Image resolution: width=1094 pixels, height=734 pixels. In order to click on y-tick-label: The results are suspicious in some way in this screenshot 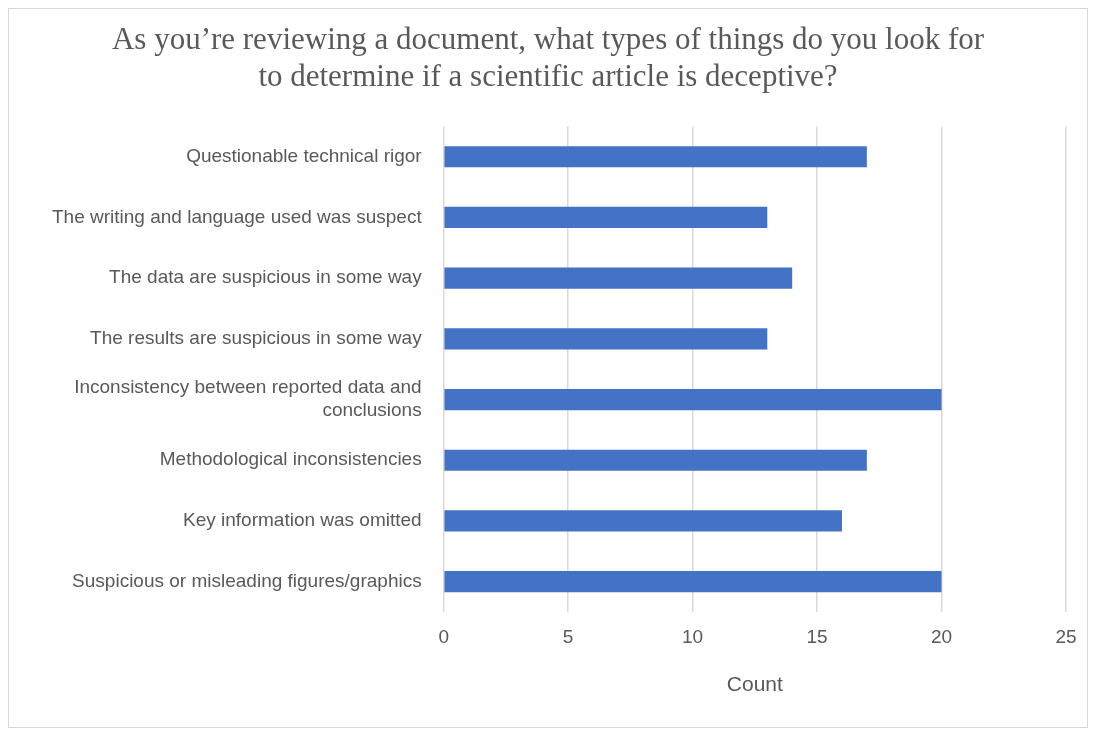, I will do `click(256, 338)`.